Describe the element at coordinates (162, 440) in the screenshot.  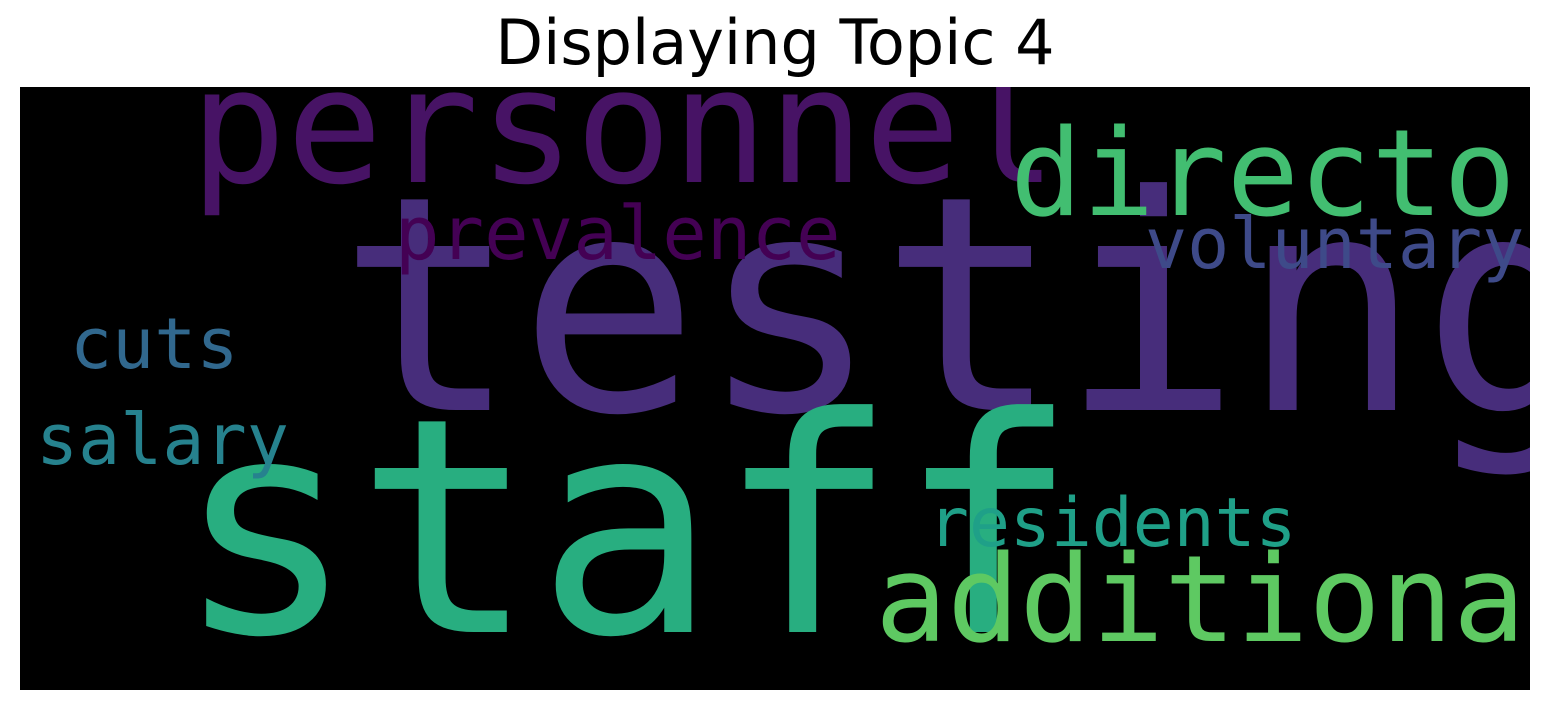
I see `word-salary: salary` at that location.